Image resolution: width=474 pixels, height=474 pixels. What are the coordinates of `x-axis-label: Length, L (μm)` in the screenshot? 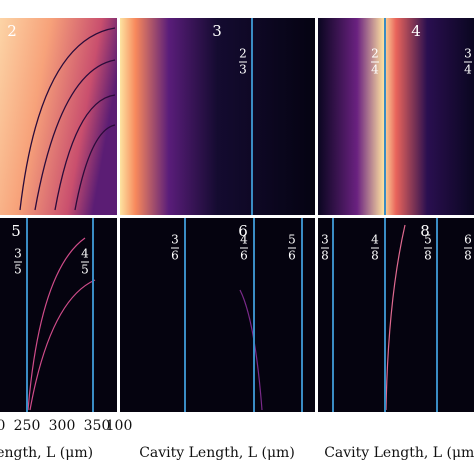 It's located at (46, 453).